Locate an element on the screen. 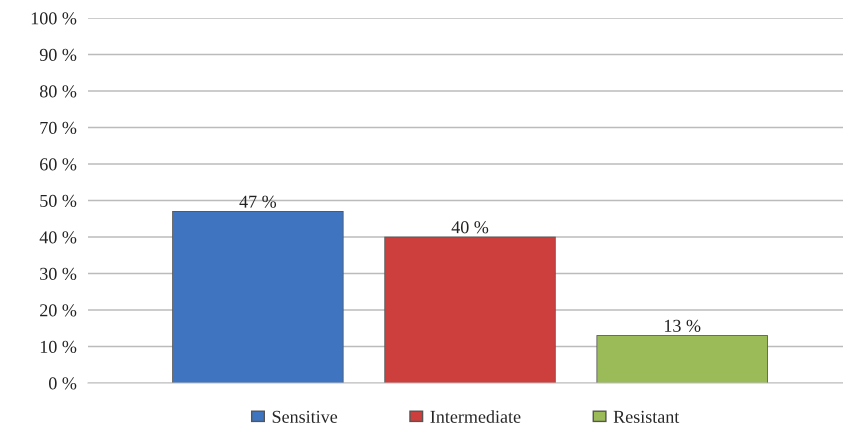 This screenshot has width=843, height=434. y-tick-label: 70 % is located at coordinates (58, 128).